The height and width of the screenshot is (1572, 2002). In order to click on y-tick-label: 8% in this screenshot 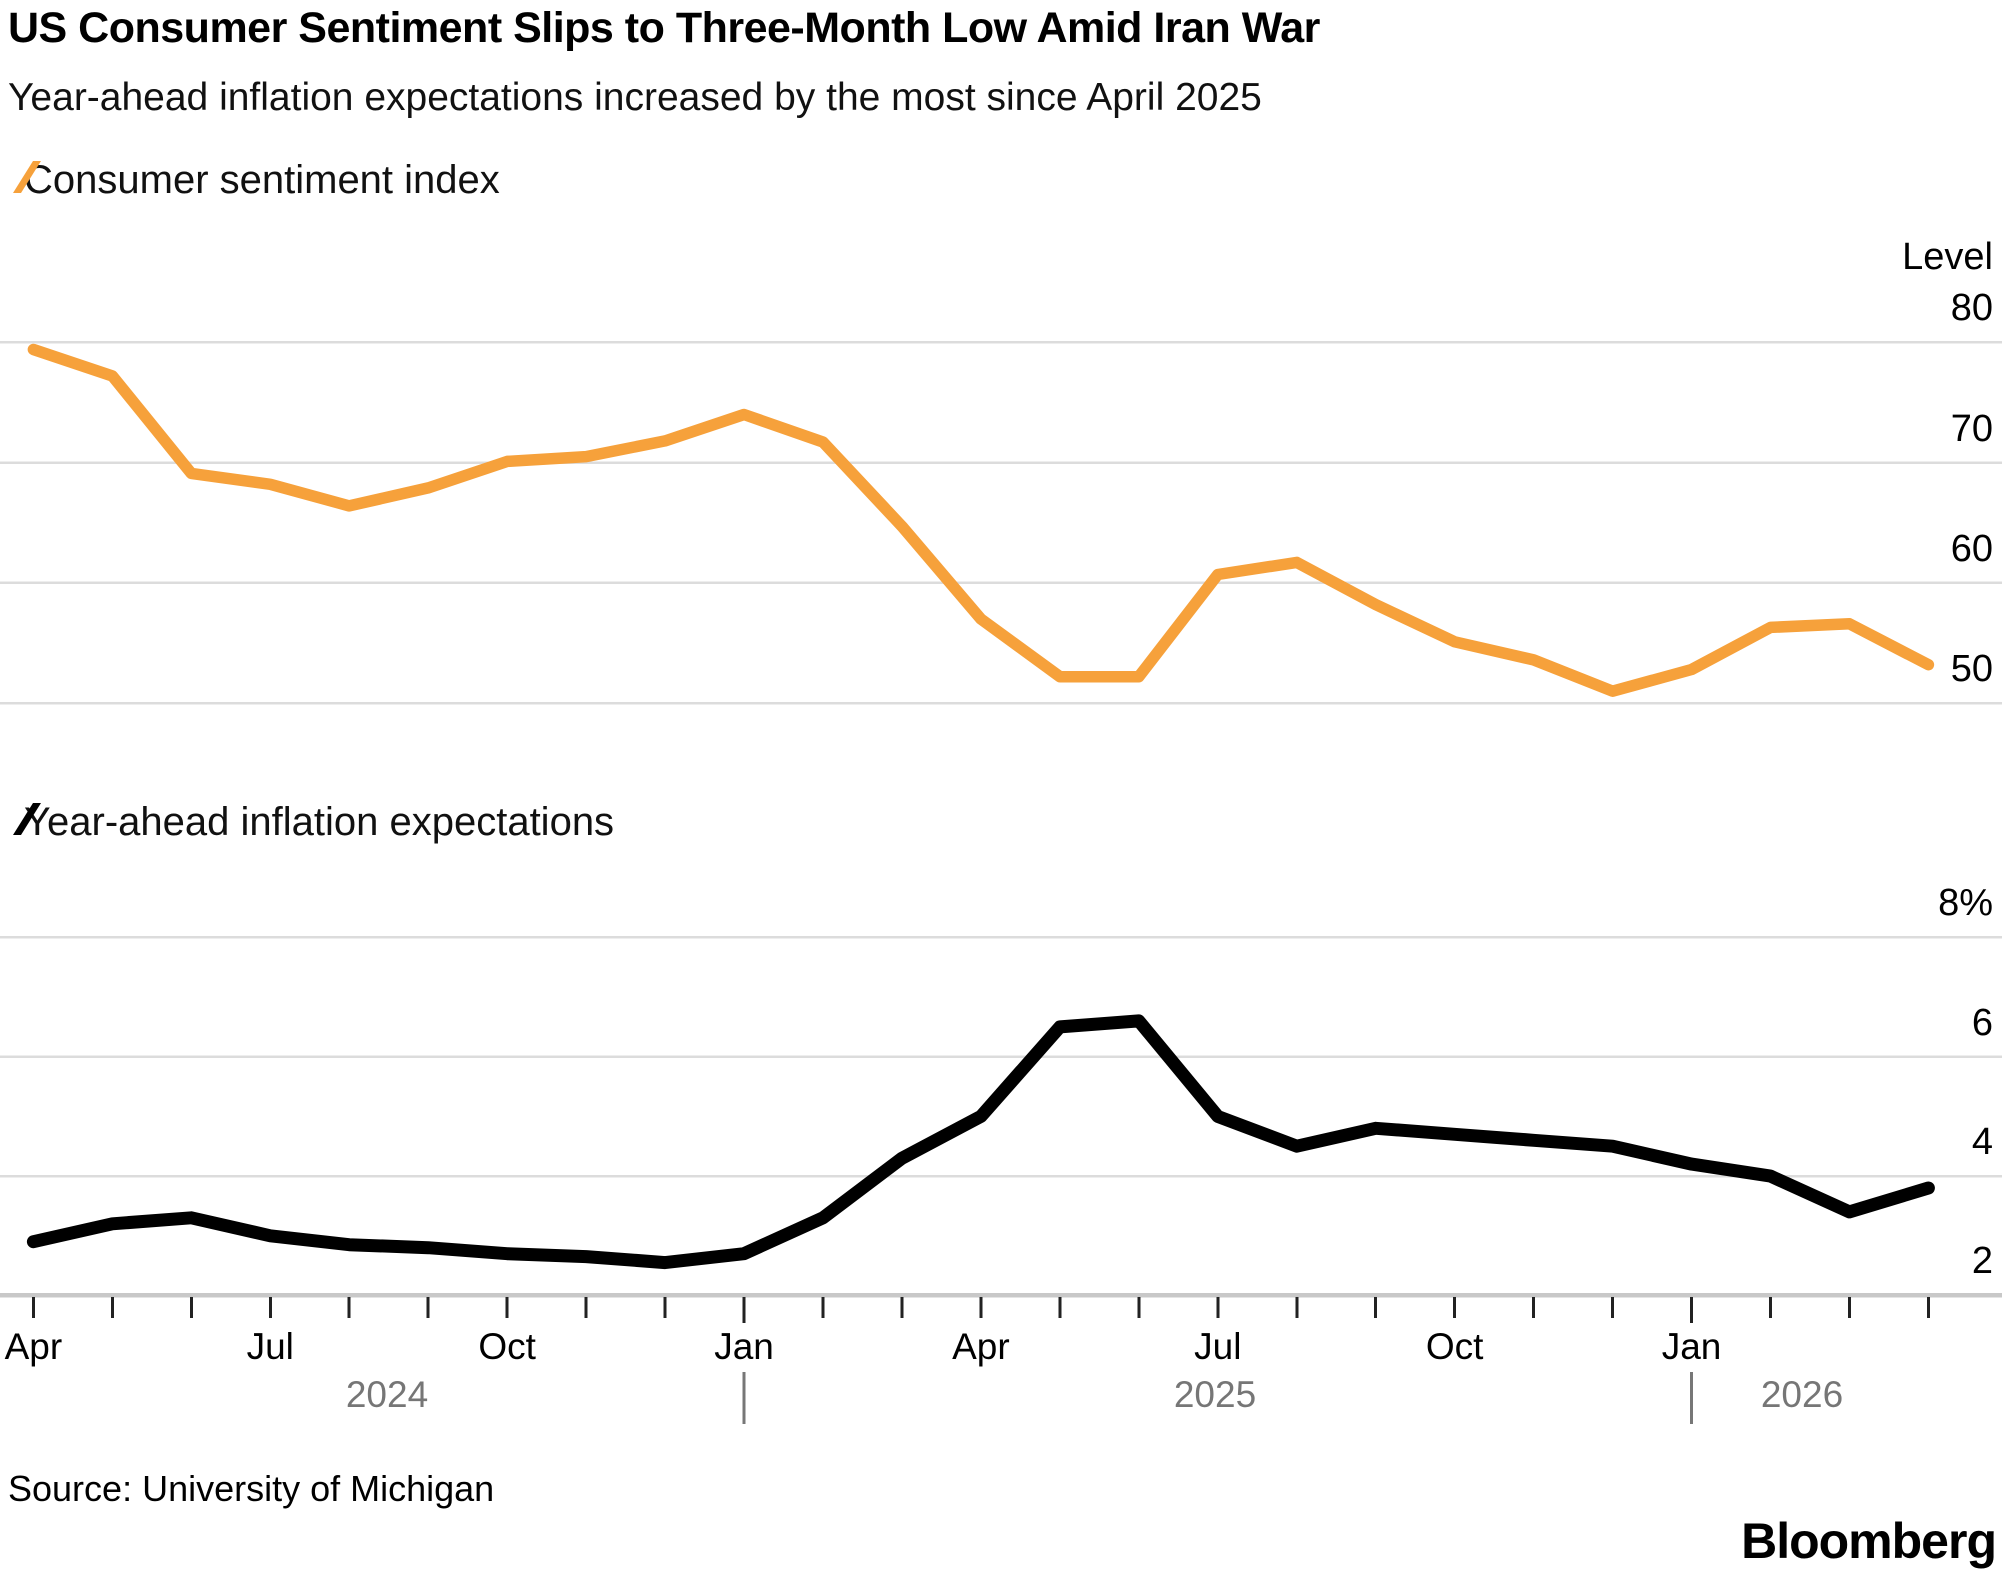, I will do `click(1965, 903)`.